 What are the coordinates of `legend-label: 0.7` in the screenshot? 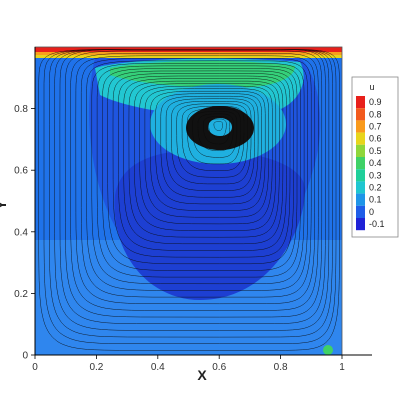 It's located at (375, 127).